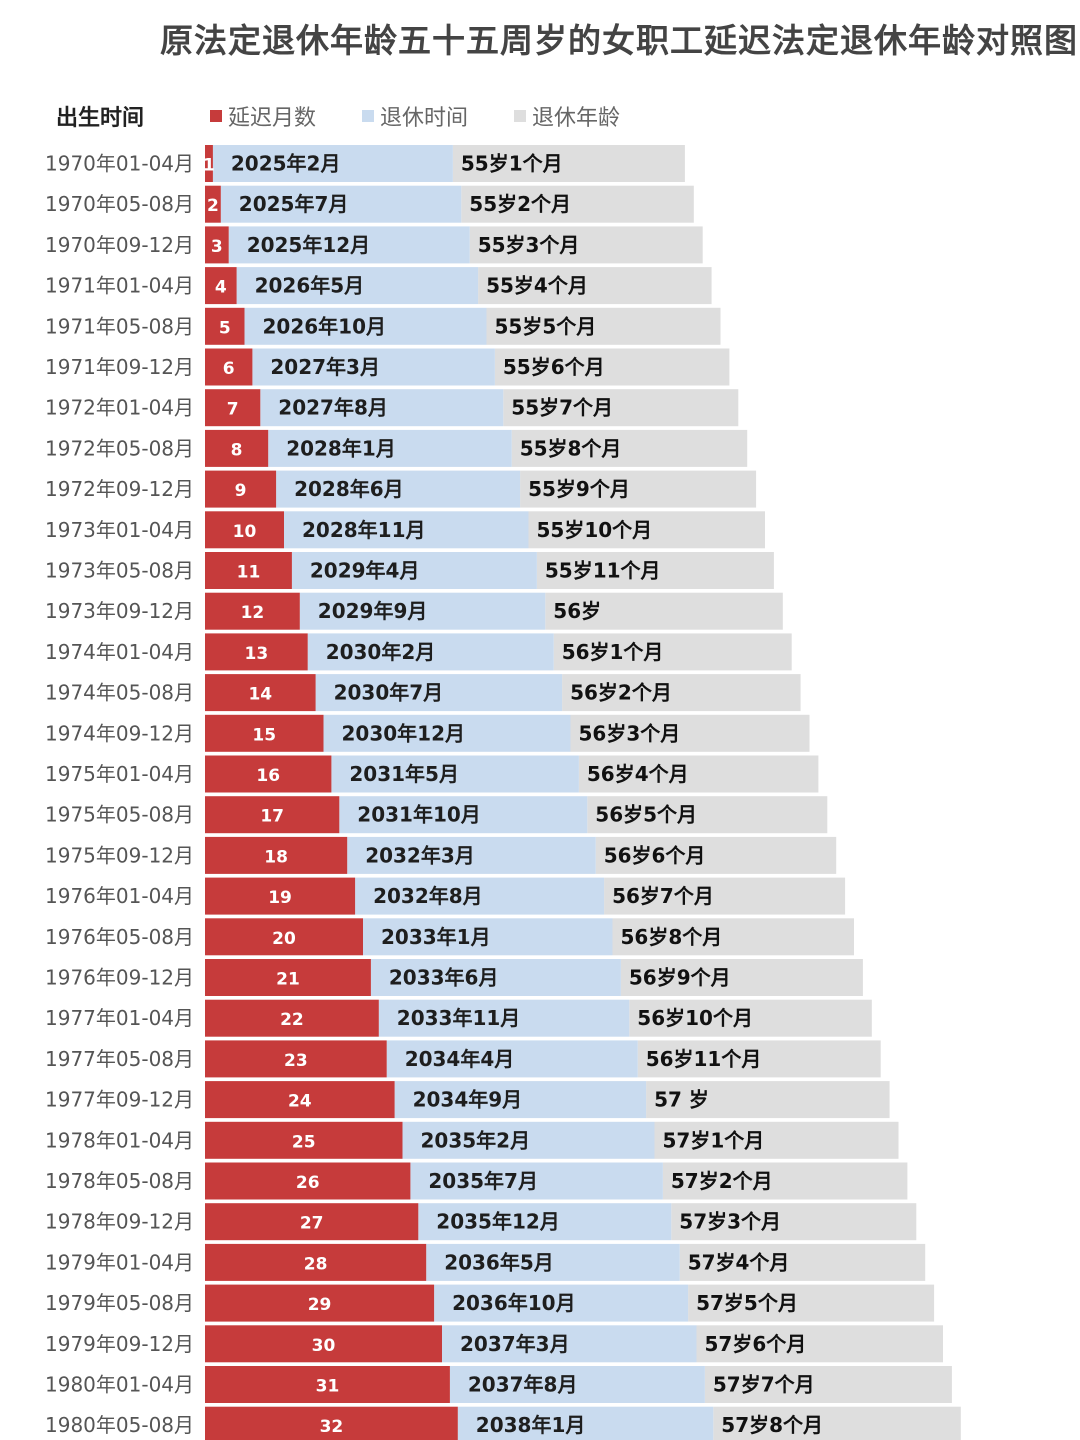 This screenshot has width=1080, height=1440. What do you see at coordinates (310, 286) in the screenshot?
I see `data-label-time: 2026年5月` at bounding box center [310, 286].